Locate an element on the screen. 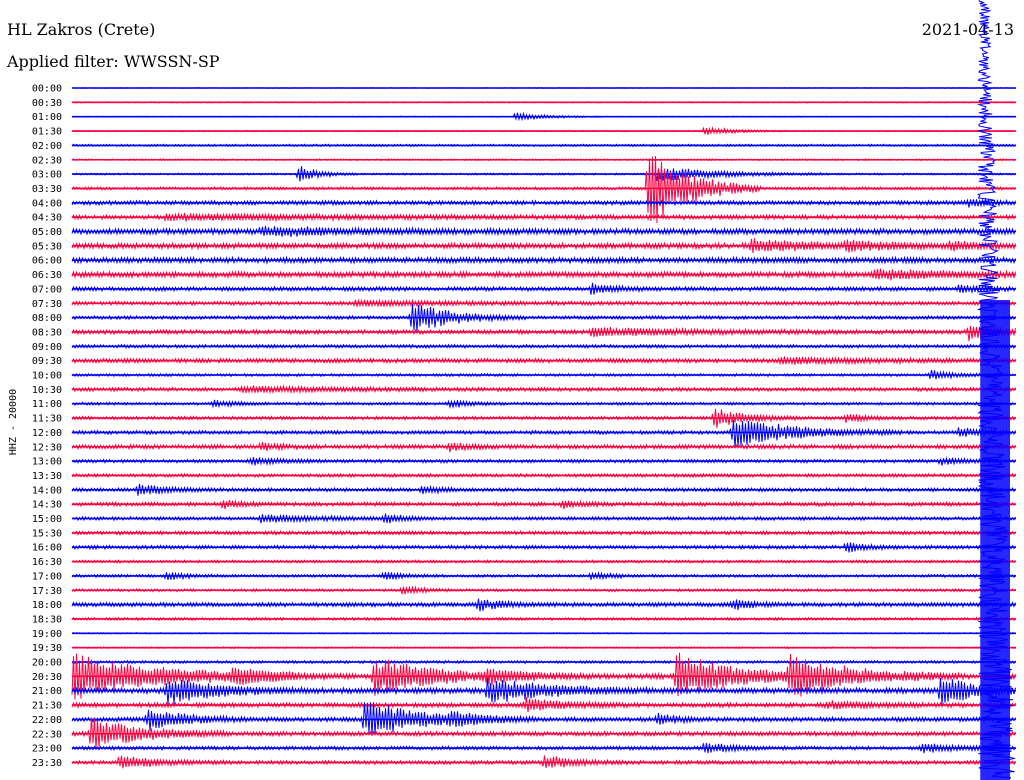  time-tick-label: 13:00 is located at coordinates (47, 462).